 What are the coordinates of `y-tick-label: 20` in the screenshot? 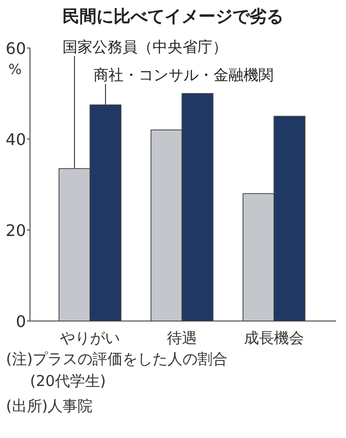 It's located at (16, 230).